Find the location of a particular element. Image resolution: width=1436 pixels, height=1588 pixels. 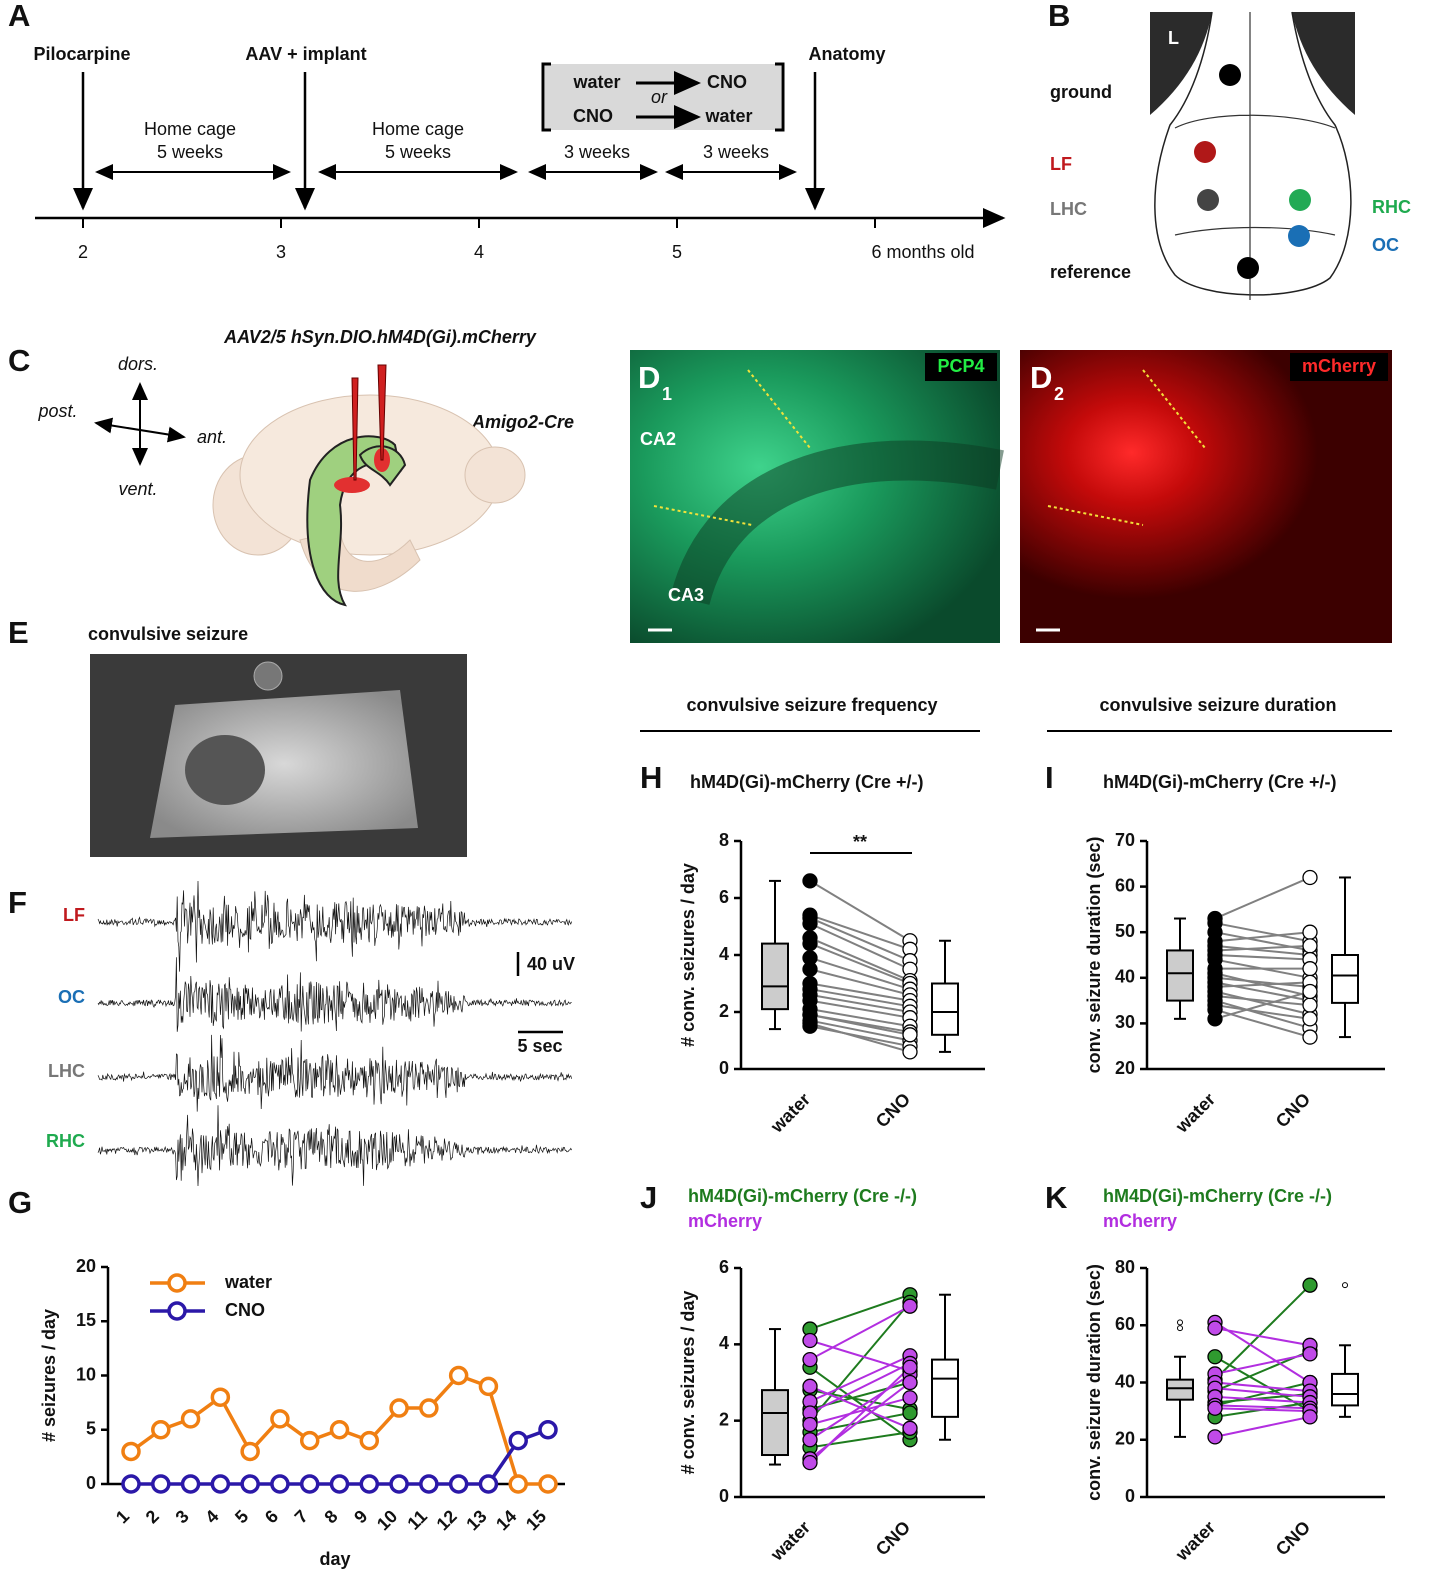

x-tick-label: 7 is located at coordinates (301, 1516).